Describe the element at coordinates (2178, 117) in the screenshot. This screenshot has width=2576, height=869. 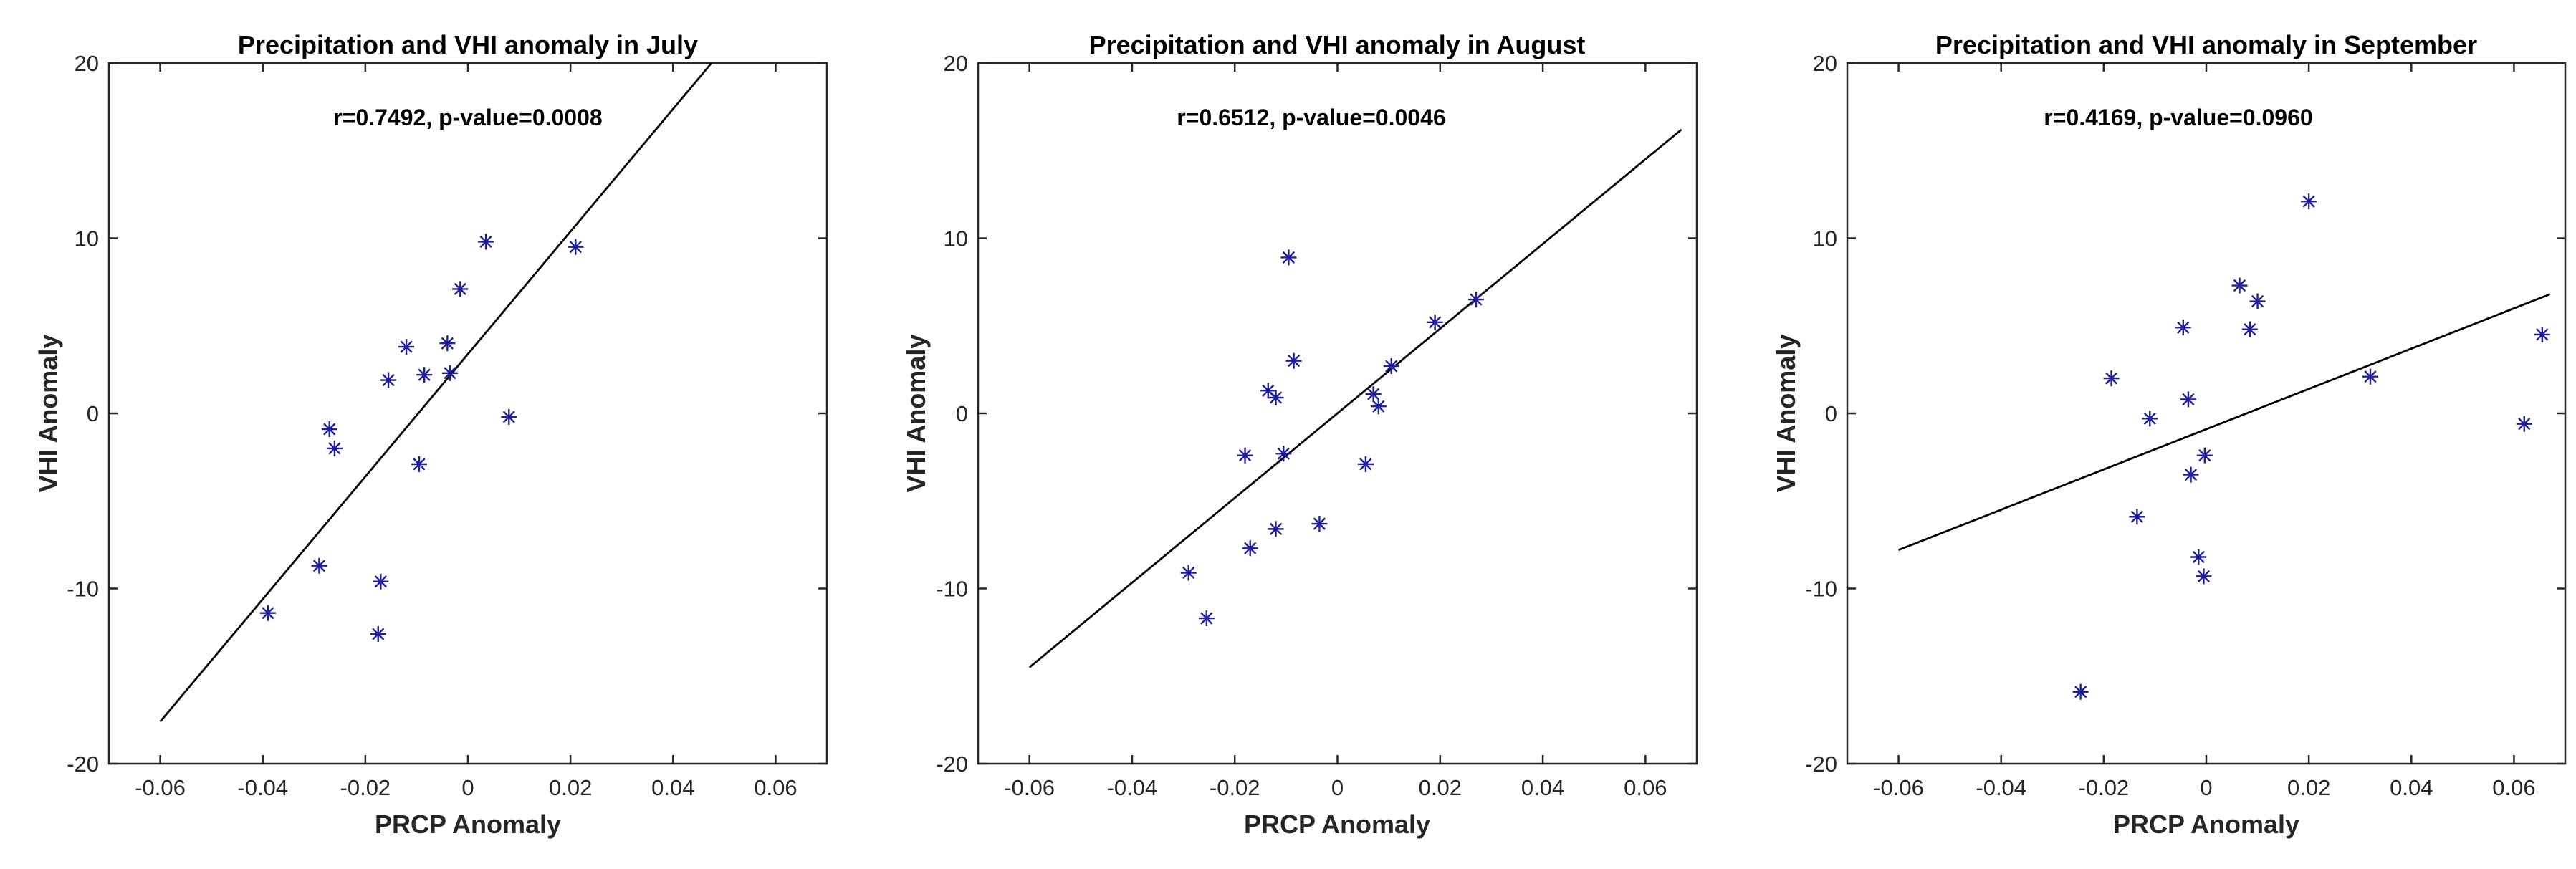
I see `correlation-annotation: r=0.4169, p-value=0.0960` at that location.